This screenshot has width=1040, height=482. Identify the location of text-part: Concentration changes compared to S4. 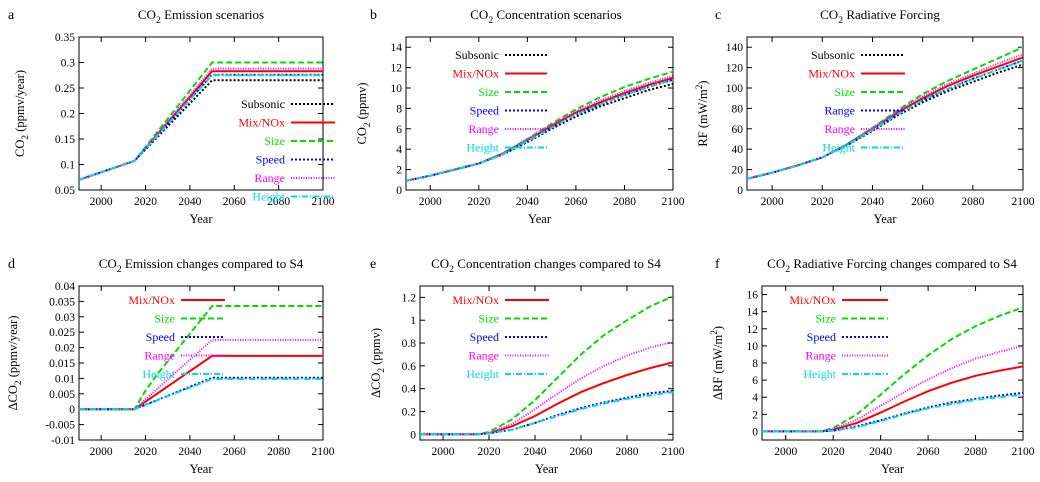
(557, 263).